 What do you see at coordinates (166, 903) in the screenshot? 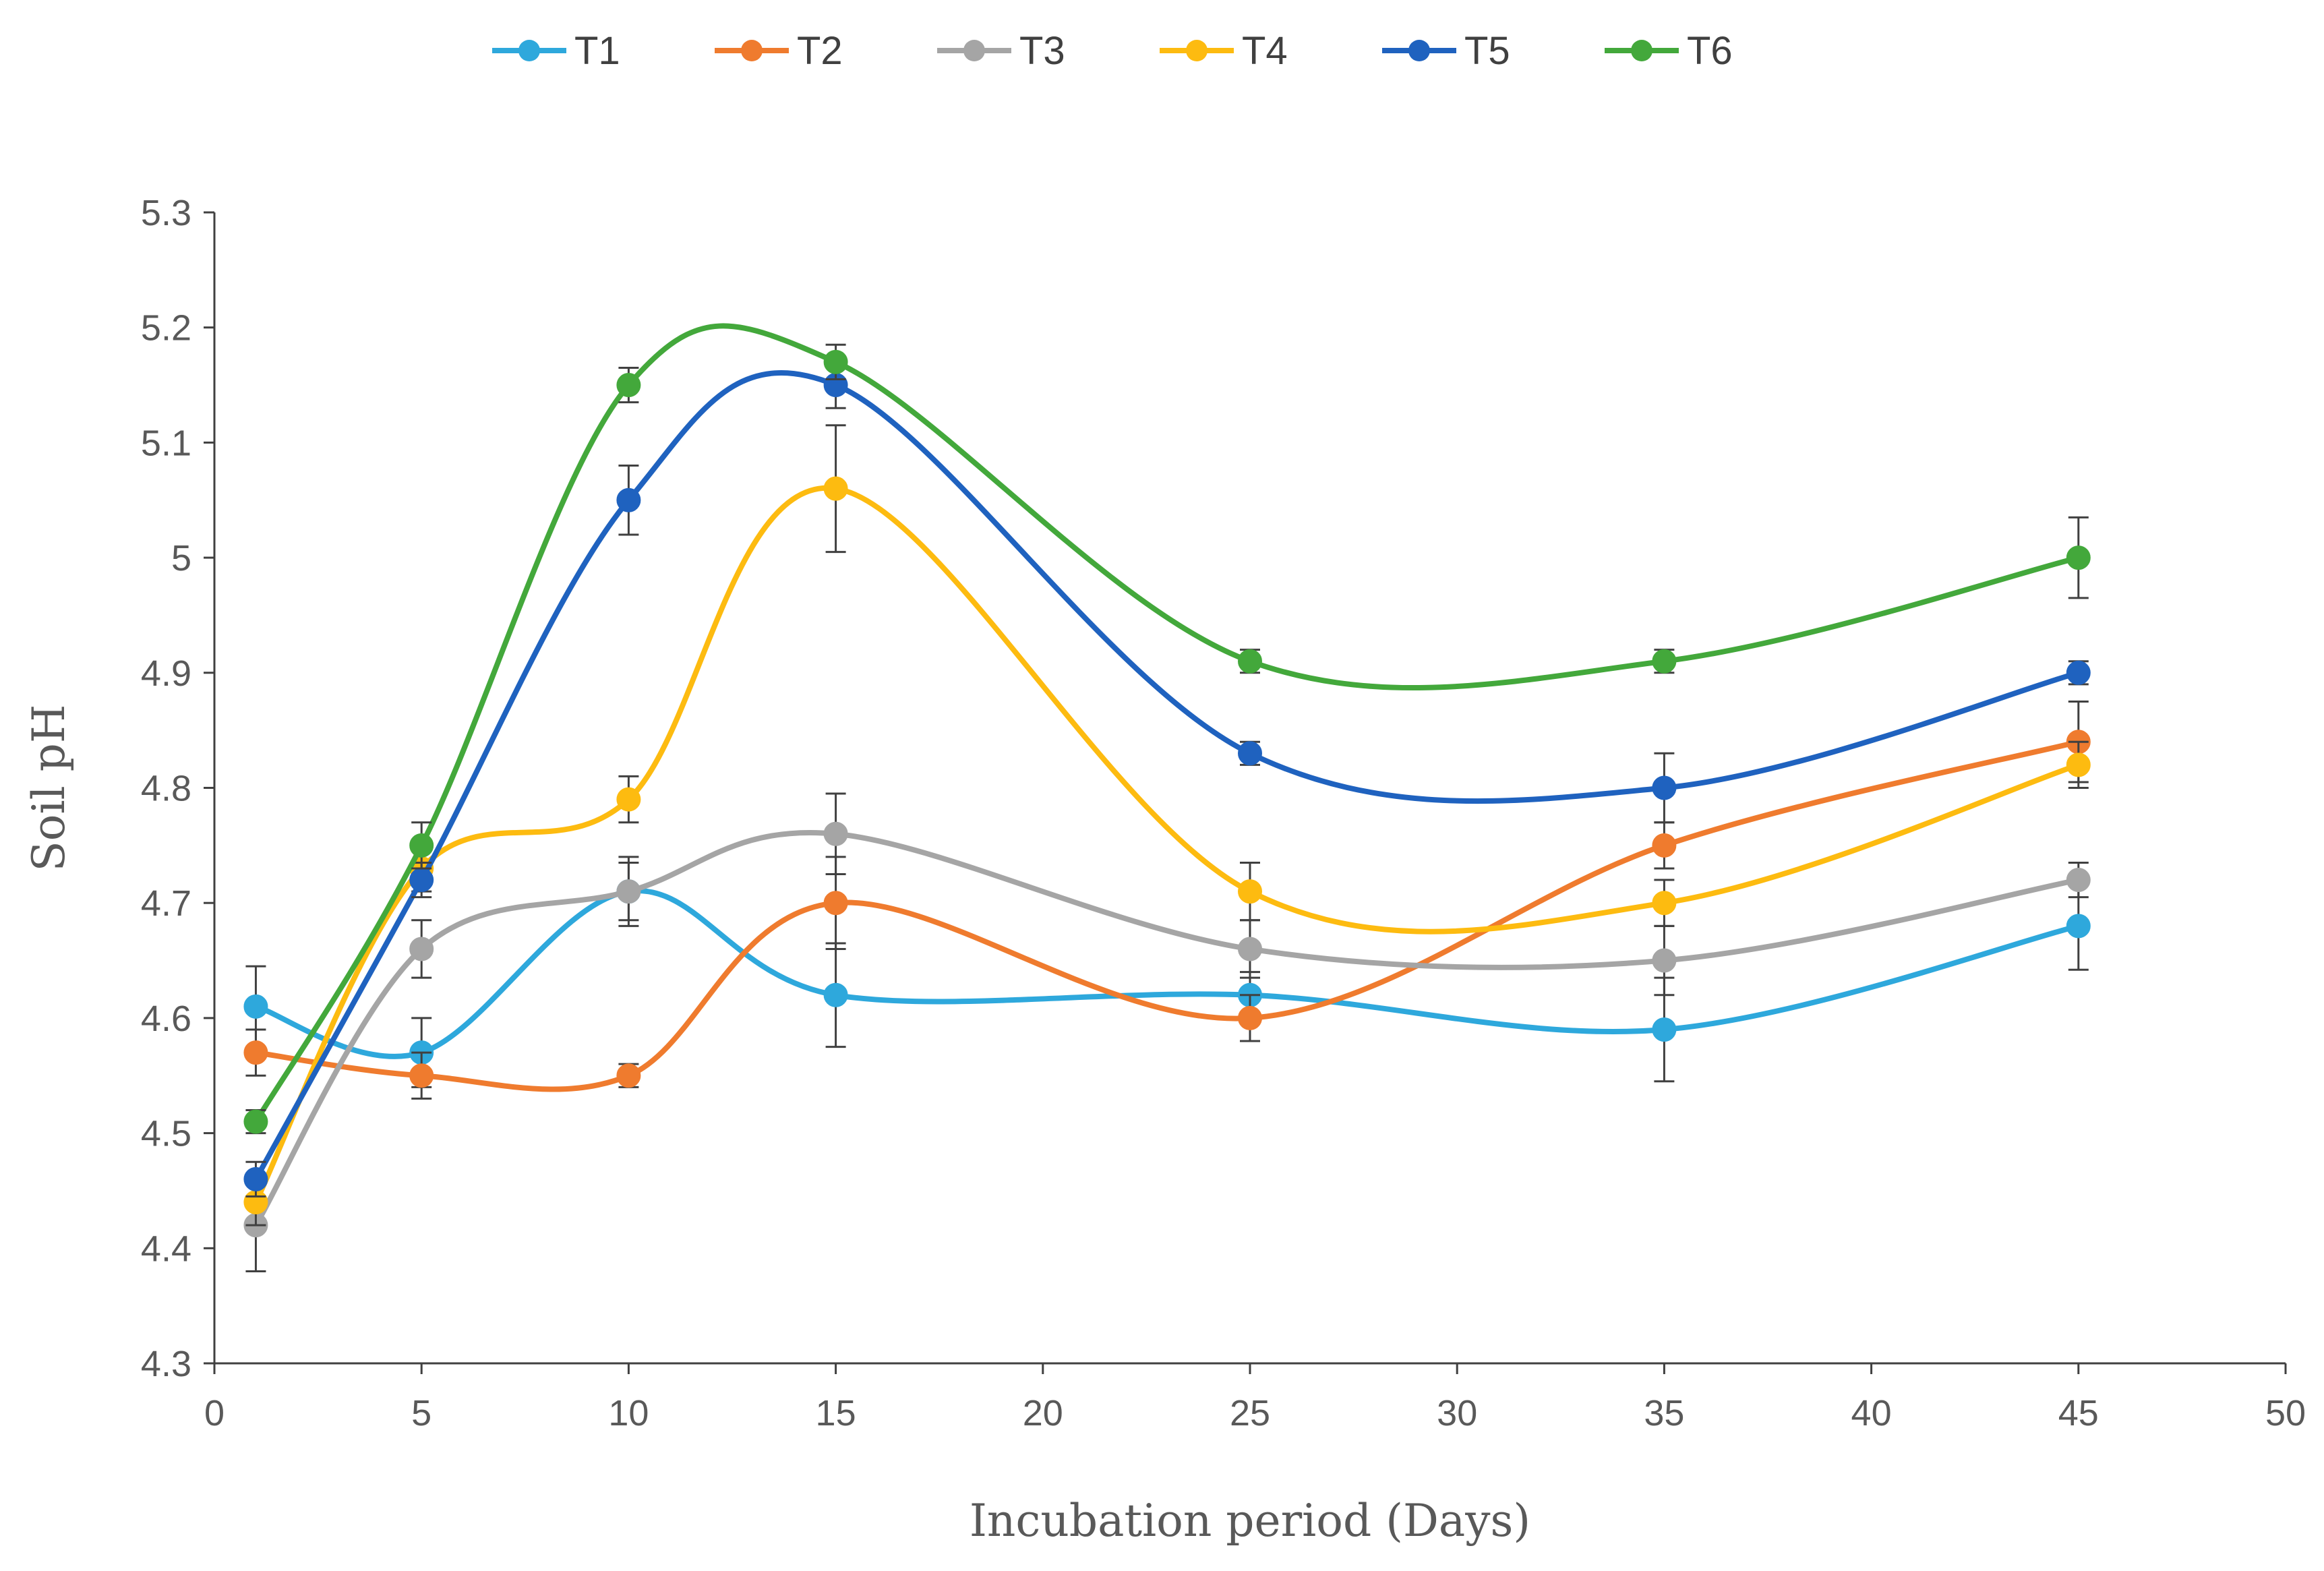
I see `y-tick-label: 4.7` at bounding box center [166, 903].